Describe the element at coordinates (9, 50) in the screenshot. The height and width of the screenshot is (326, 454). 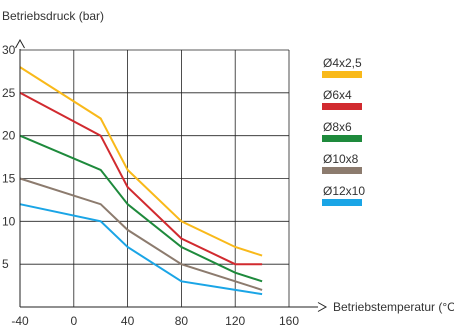
I see `y-tick-label: 30` at that location.